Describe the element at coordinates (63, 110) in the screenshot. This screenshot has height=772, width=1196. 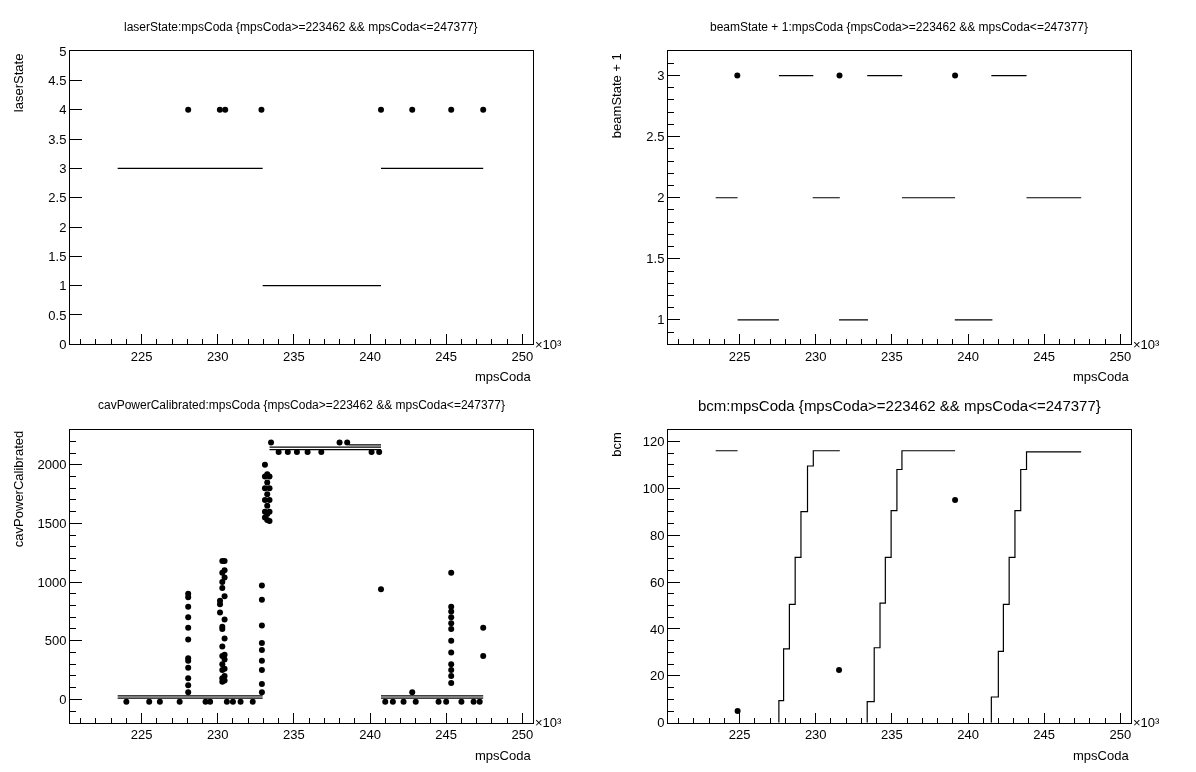
I see `y-tick-label: 4` at that location.